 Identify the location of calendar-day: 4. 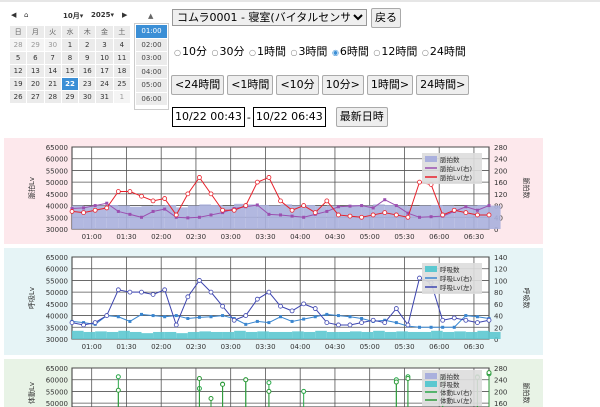
(122, 45).